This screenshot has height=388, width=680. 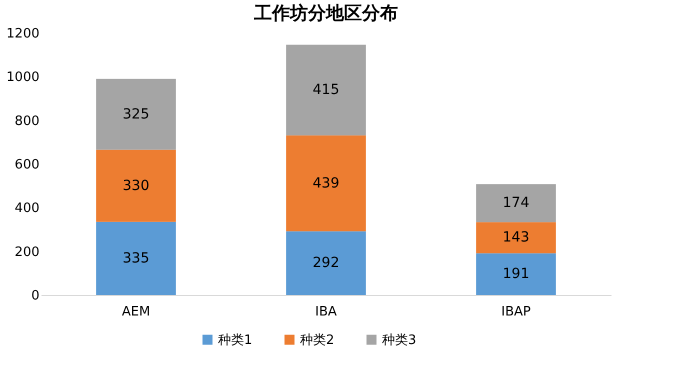 I want to click on x-tick-label: IBAP, so click(x=516, y=312).